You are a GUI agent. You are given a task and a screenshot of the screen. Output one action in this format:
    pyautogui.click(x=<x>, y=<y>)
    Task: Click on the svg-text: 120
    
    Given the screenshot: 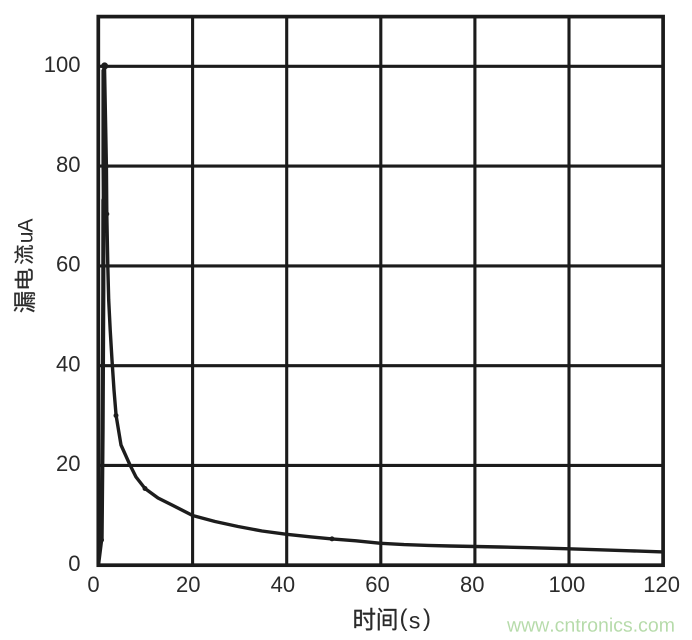 What is the action you would take?
    pyautogui.click(x=661, y=584)
    